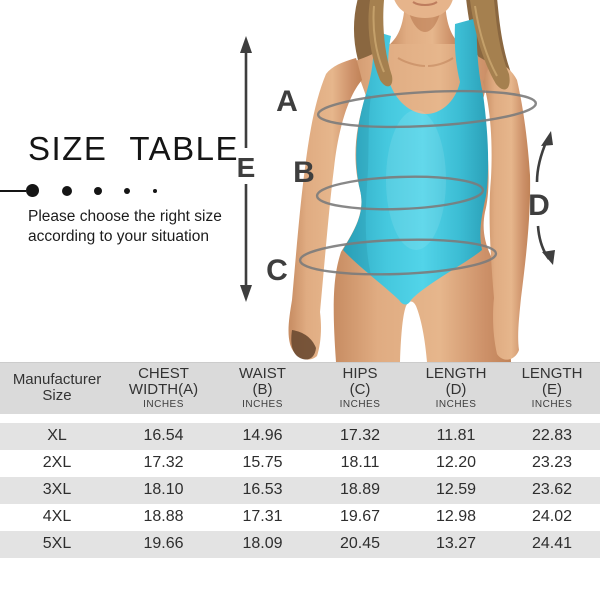  I want to click on table-cell: 19.67, so click(360, 516).